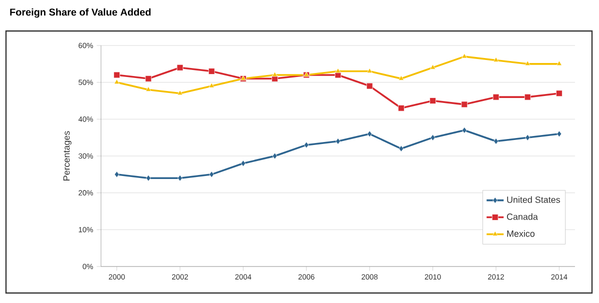  What do you see at coordinates (67, 155) in the screenshot?
I see `y-axis-title: Percentages` at bounding box center [67, 155].